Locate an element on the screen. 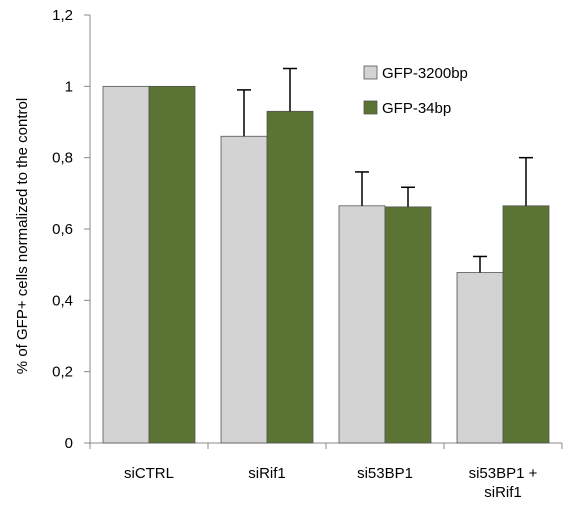 The height and width of the screenshot is (508, 565). y-tick-label: 0,8 is located at coordinates (62, 158).